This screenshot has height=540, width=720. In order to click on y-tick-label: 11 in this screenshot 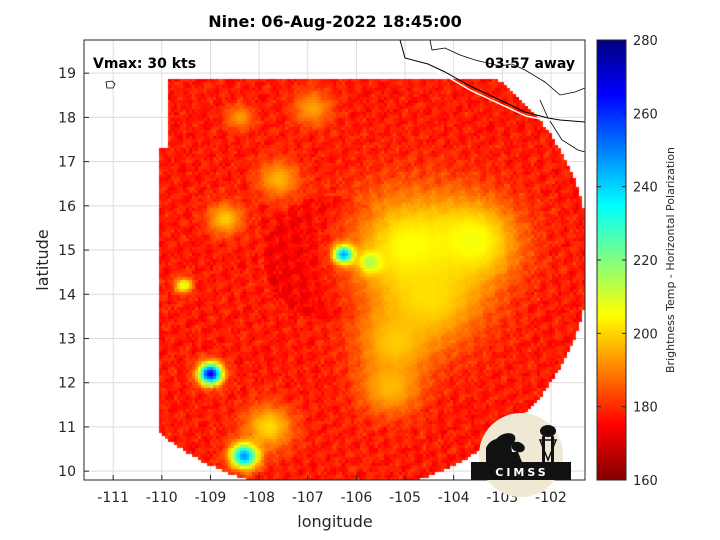, I will do `click(67, 428)`.